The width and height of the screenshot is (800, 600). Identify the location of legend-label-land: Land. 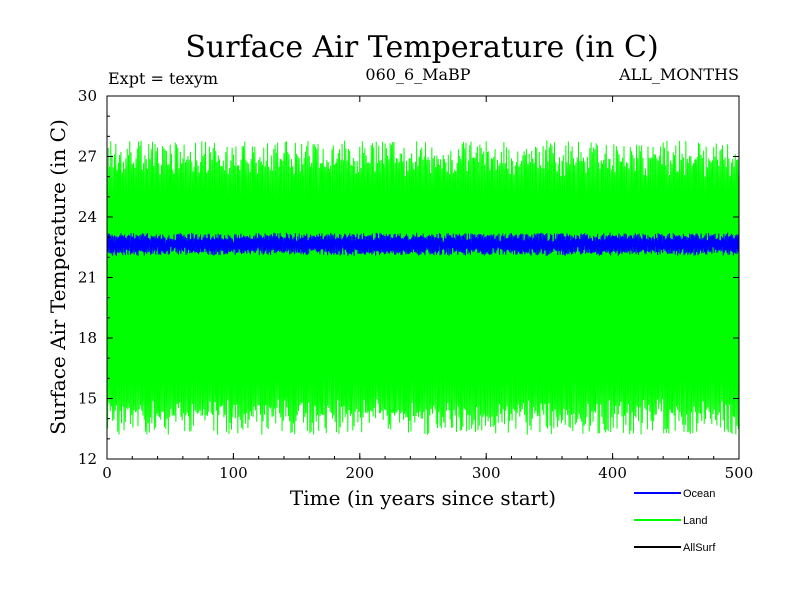
(695, 521).